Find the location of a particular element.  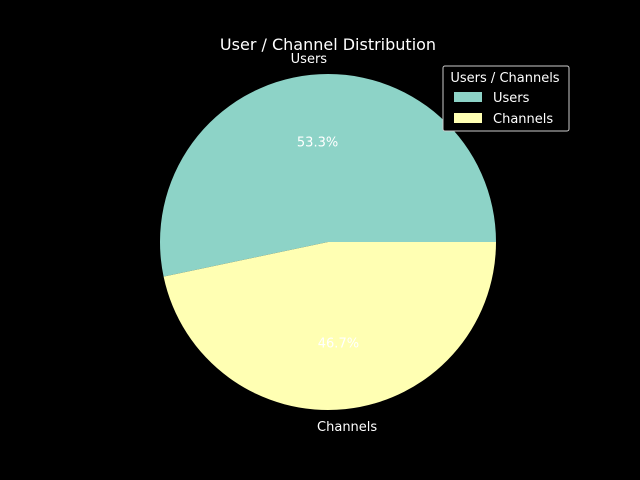

pie-labels: 53.3% Users 46.7% Channels is located at coordinates (334, 243).